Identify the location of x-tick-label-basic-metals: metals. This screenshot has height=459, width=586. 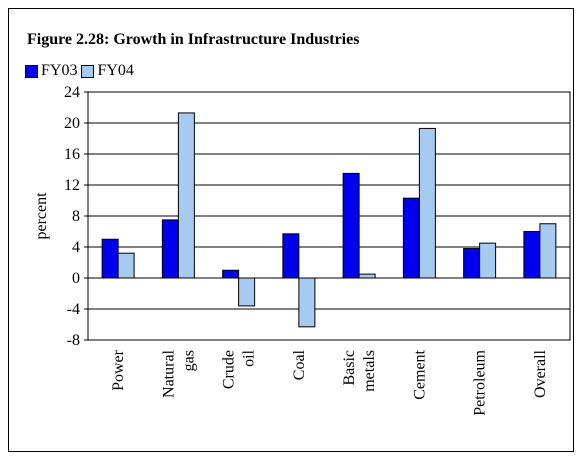
(369, 371).